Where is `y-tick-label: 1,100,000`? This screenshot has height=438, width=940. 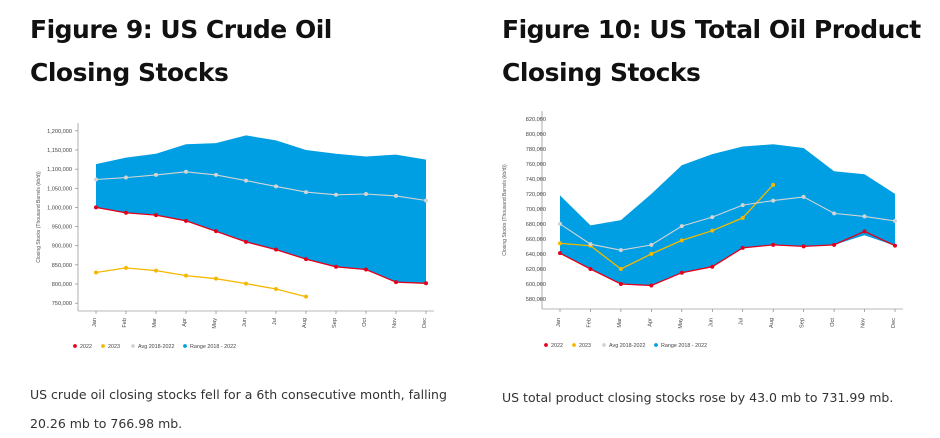 y-tick-label: 1,100,000 is located at coordinates (59, 170).